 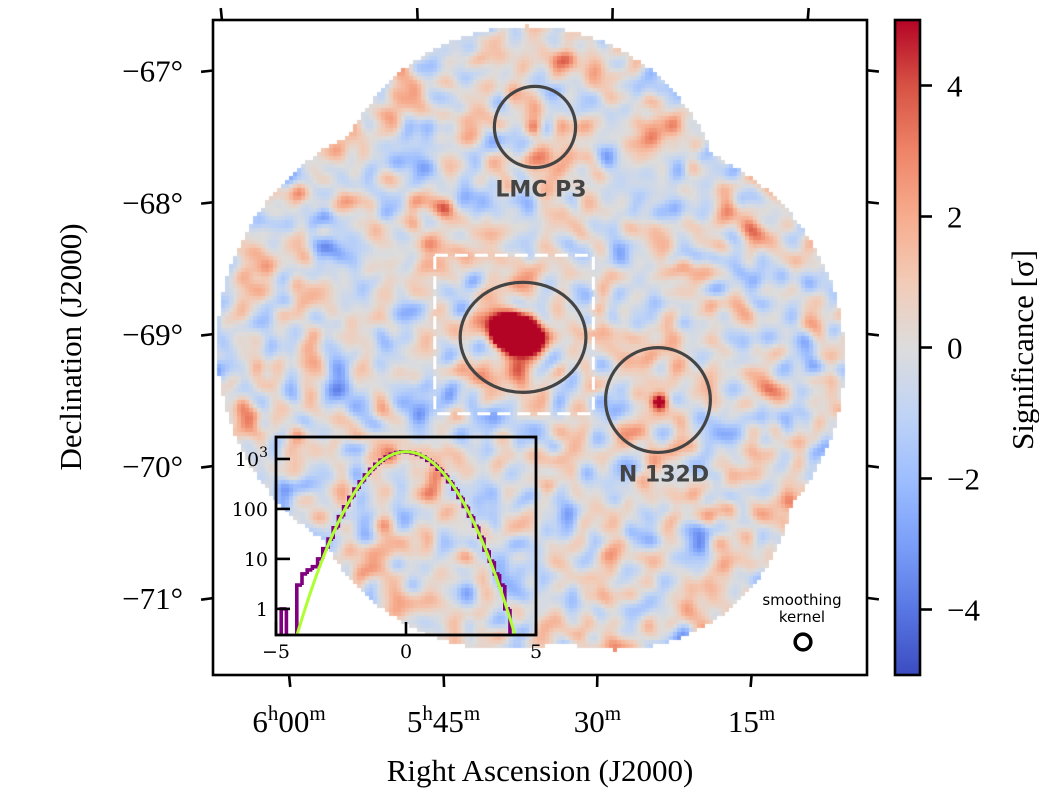 I want to click on smoothing-kernel-label-line2: kernel, so click(x=802, y=617).